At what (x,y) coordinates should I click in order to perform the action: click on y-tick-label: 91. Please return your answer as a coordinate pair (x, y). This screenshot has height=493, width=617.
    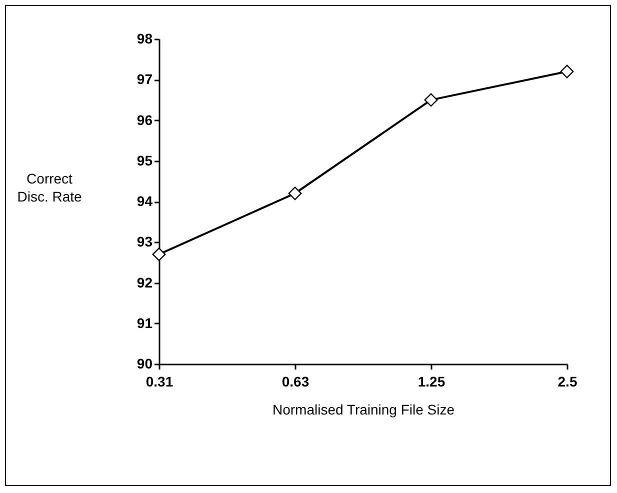
    Looking at the image, I should click on (144, 322).